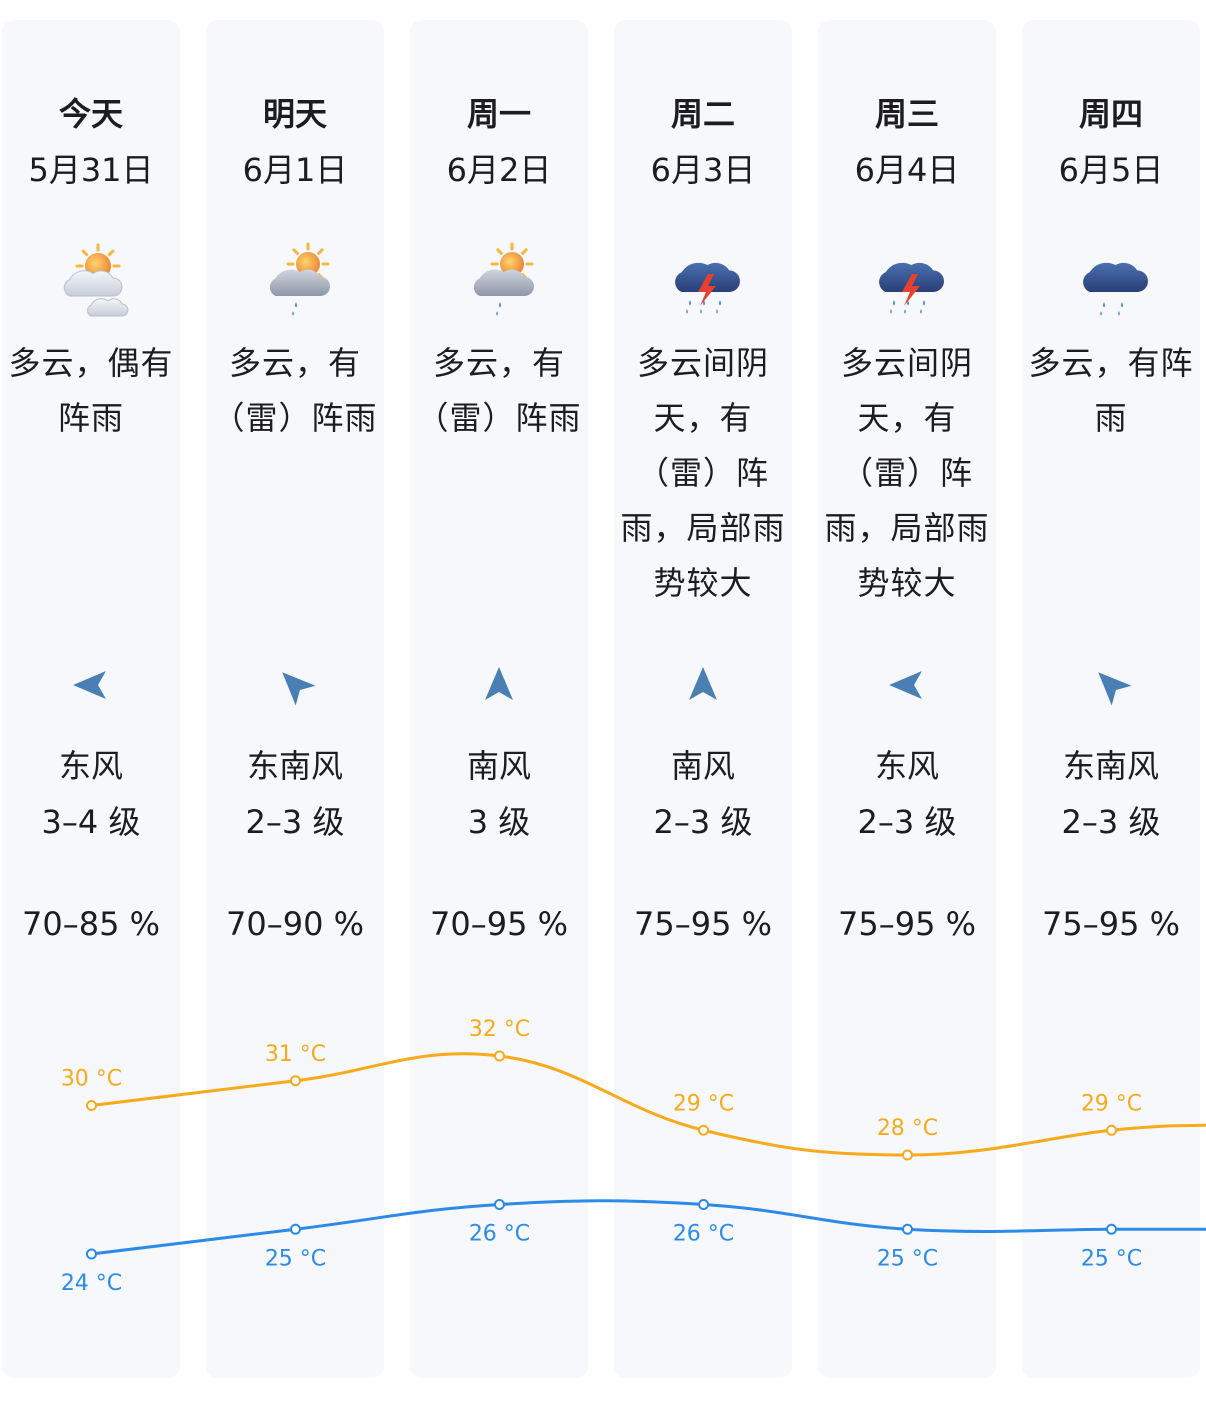  I want to click on day-column: 周二 6月3日多云间阴天，有 （雷）阵雨，局部雨势较大南风 2–3 级 75–95 %, so click(703, 699).